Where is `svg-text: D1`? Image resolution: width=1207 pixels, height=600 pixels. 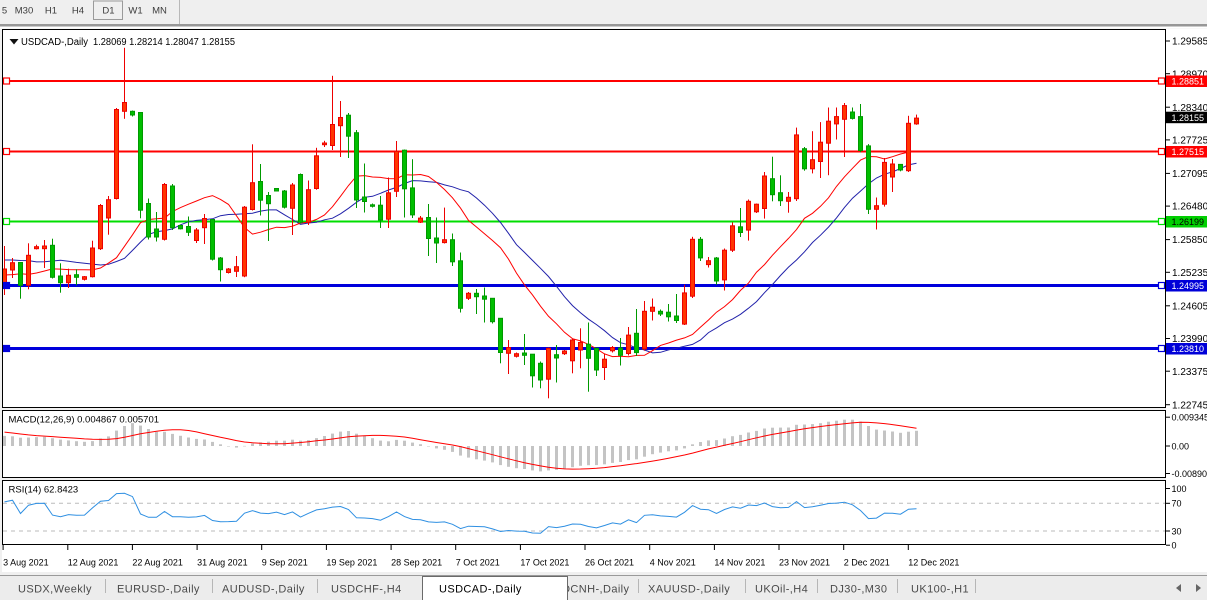
svg-text: D1 is located at coordinates (108, 11).